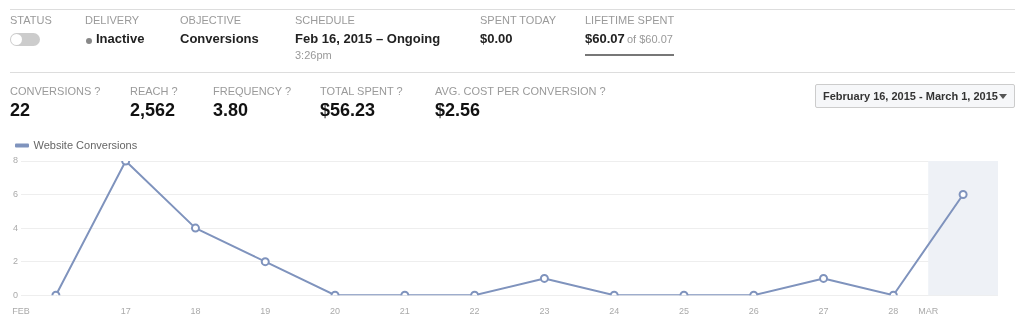 The image size is (1024, 320). I want to click on text: $56.23, so click(348, 110).